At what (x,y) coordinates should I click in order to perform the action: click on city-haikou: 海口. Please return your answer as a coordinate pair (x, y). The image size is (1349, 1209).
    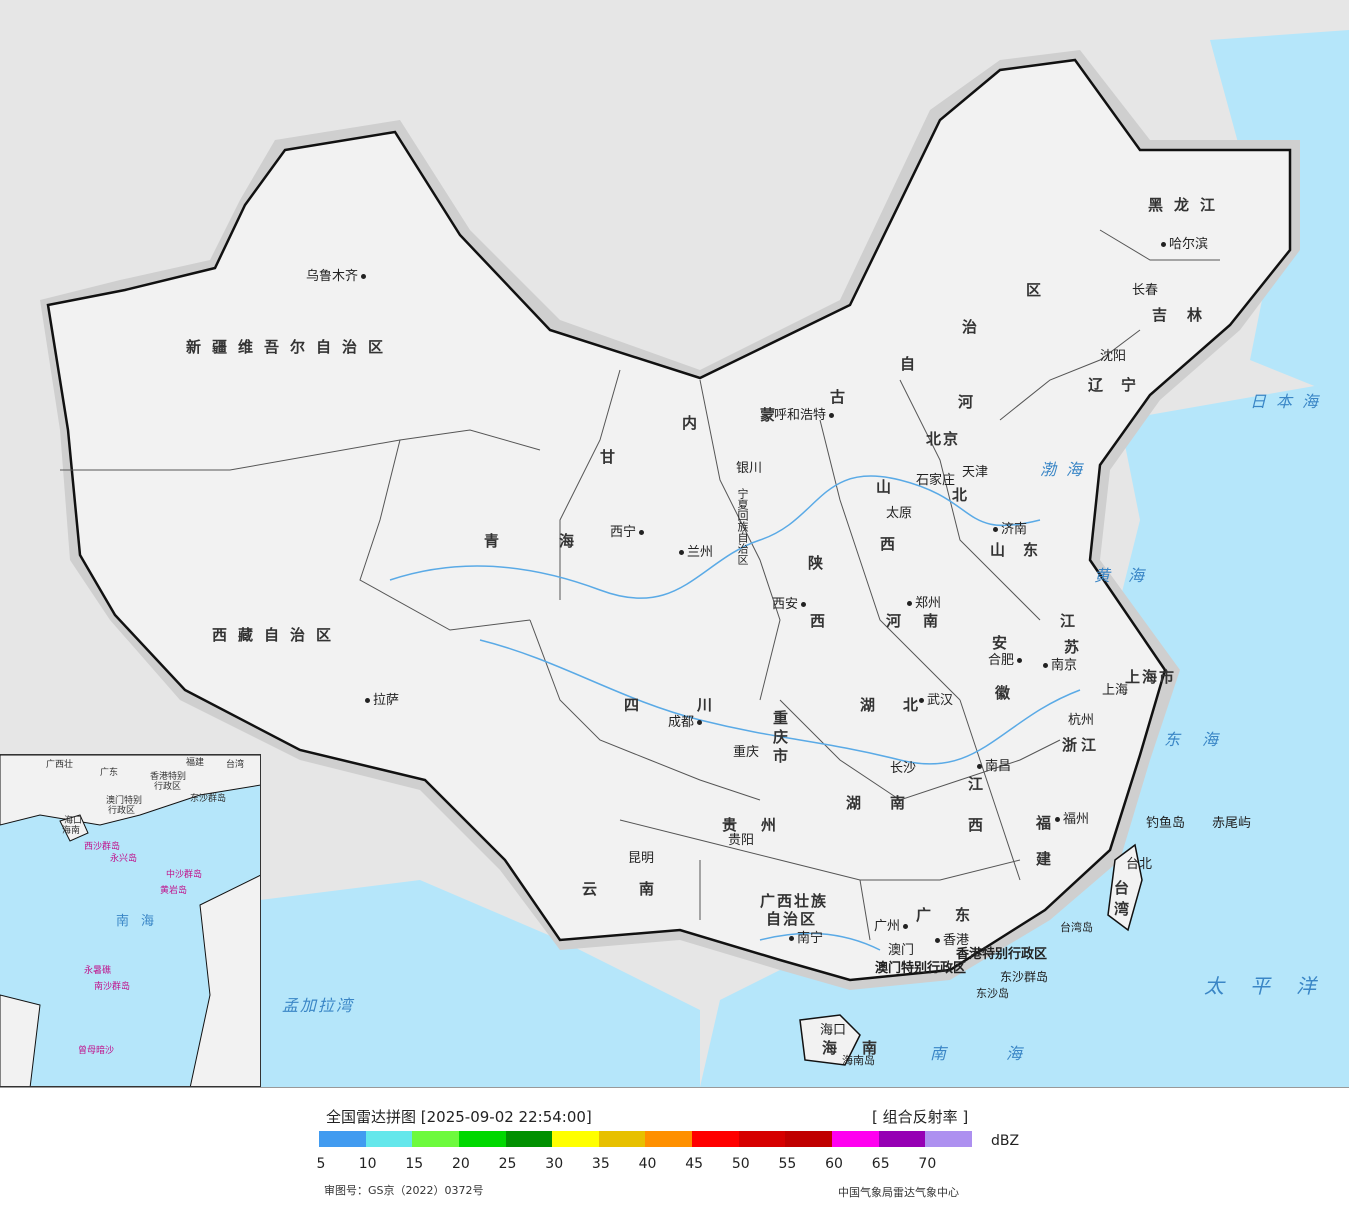
    Looking at the image, I should click on (833, 1030).